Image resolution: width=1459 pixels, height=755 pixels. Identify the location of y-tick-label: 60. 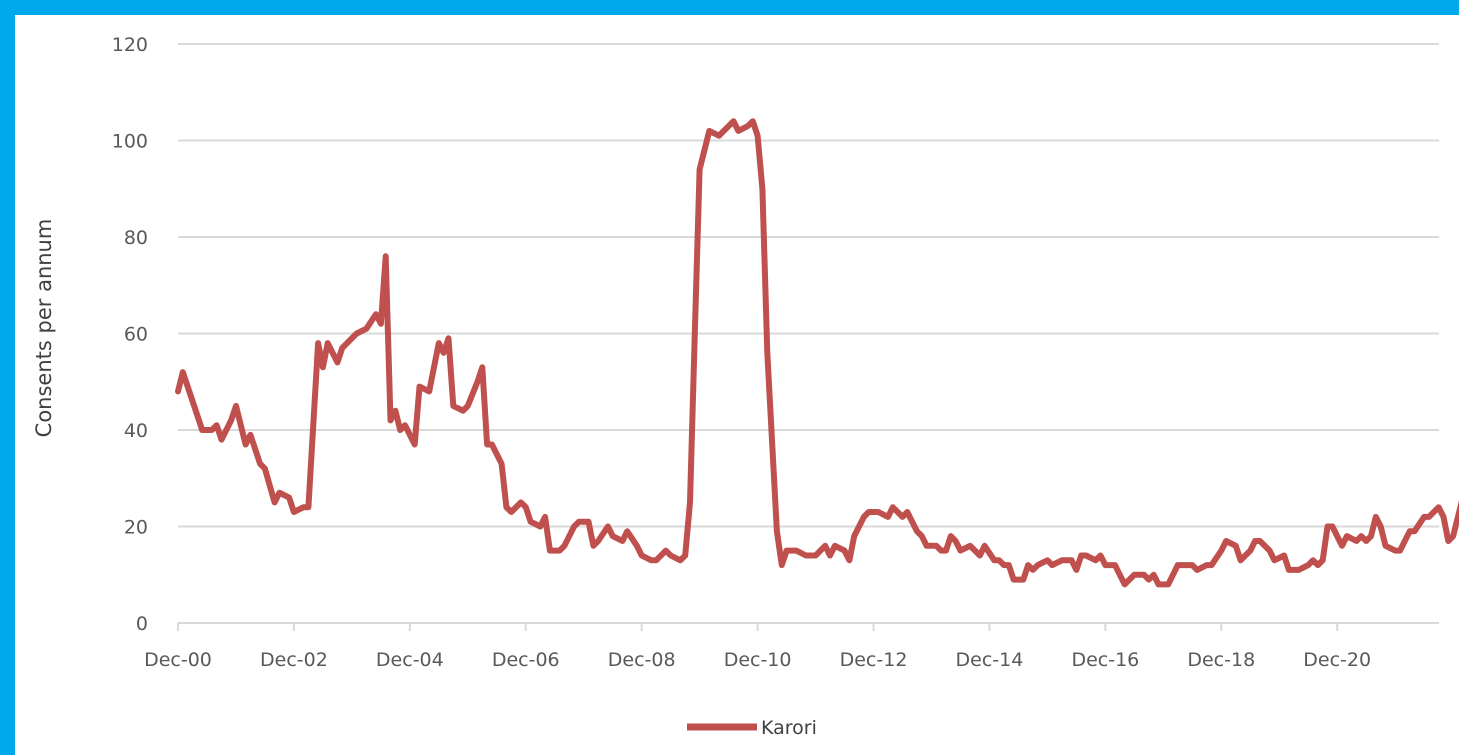
(136, 335).